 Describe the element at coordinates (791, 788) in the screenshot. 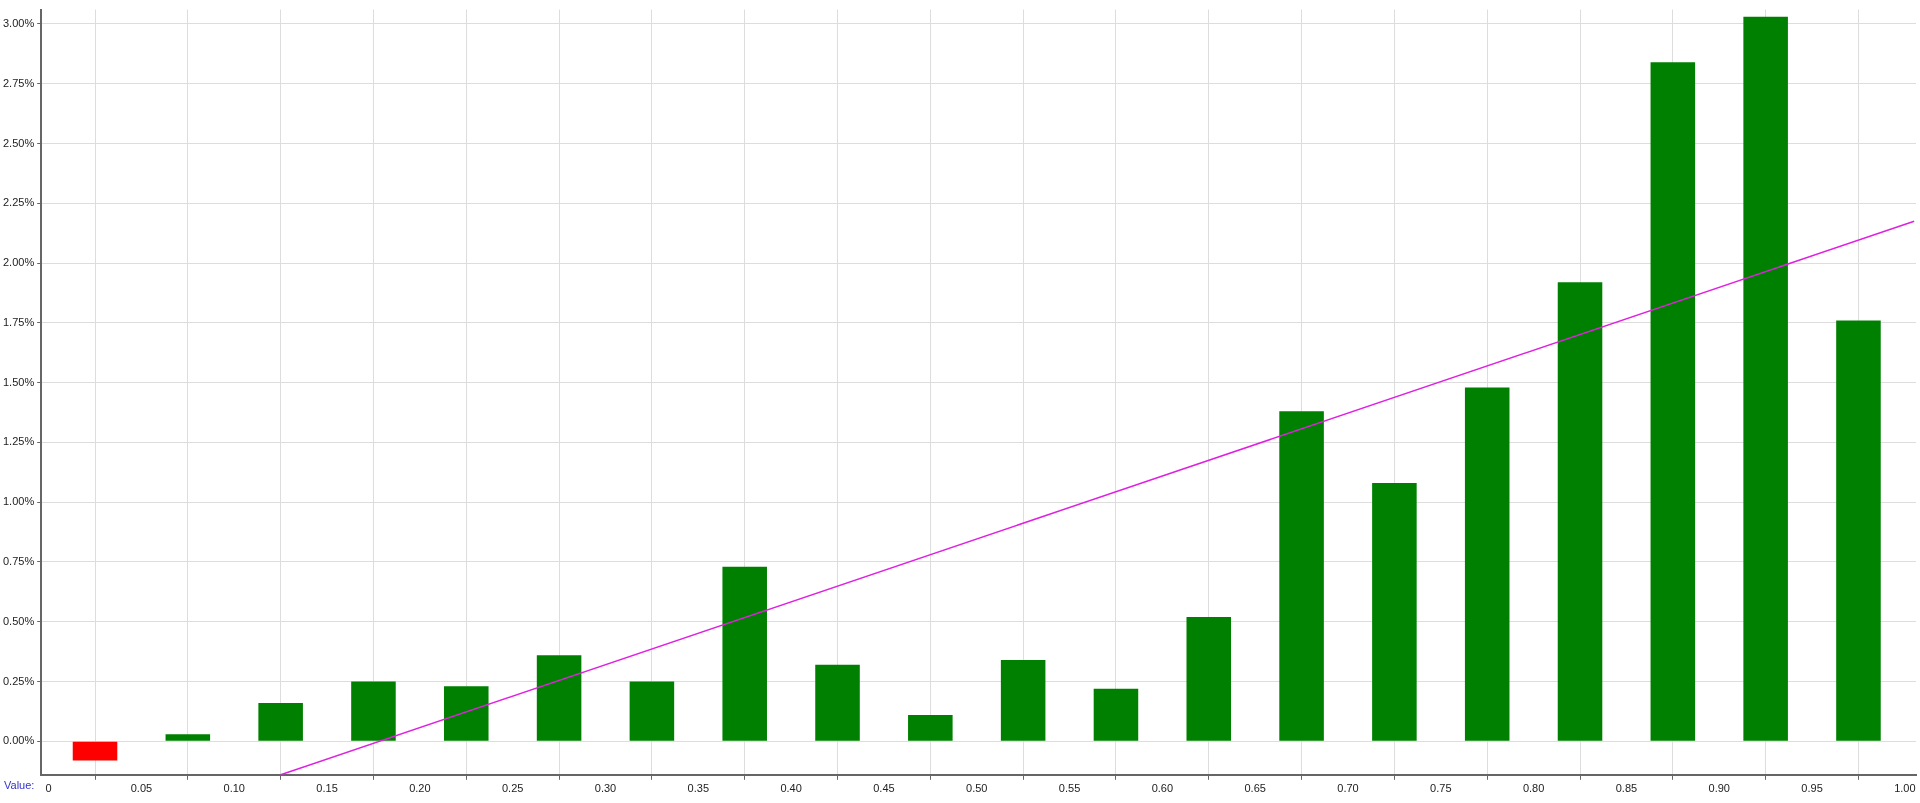

I see `x-tick-label: 0.40` at that location.